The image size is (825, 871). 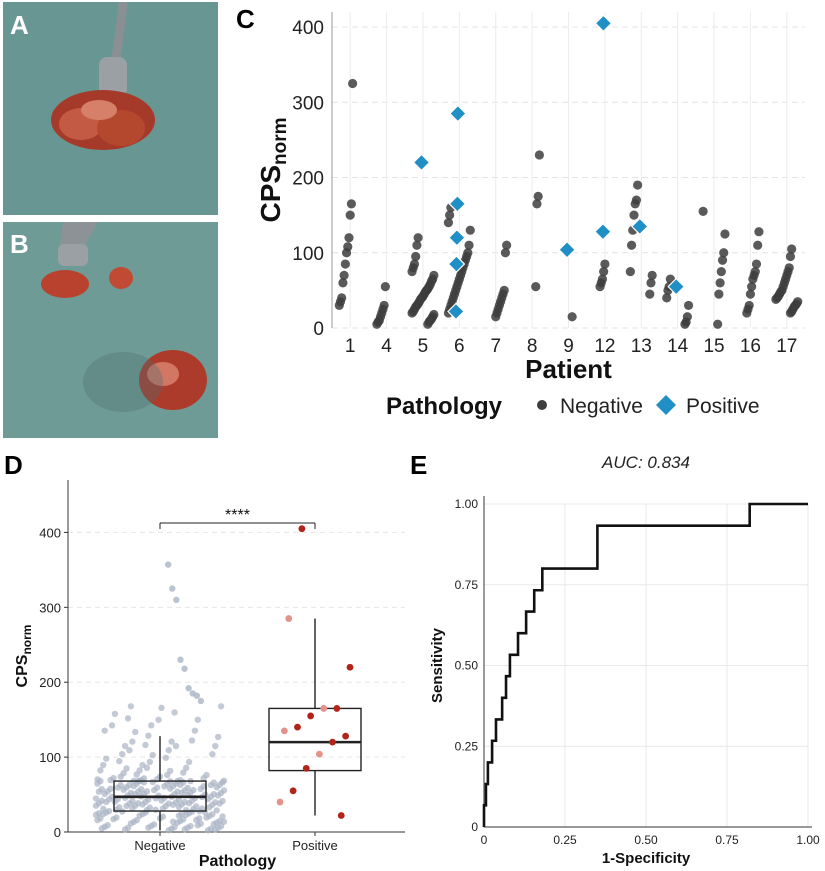 What do you see at coordinates (444, 406) in the screenshot?
I see `c-legend-title: Pathology` at bounding box center [444, 406].